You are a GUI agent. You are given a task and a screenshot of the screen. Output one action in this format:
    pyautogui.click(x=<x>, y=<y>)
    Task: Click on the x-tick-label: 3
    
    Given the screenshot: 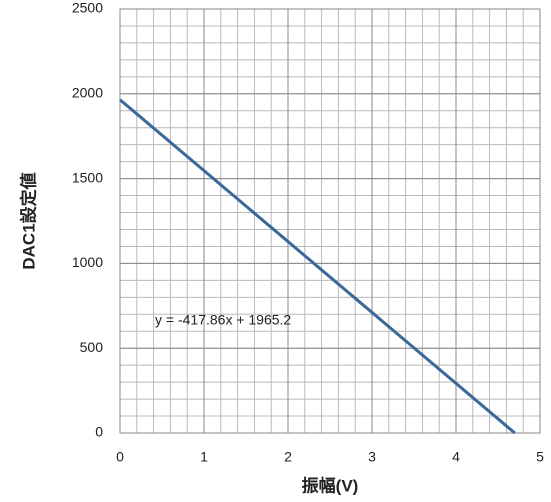 What is the action you would take?
    pyautogui.click(x=372, y=457)
    